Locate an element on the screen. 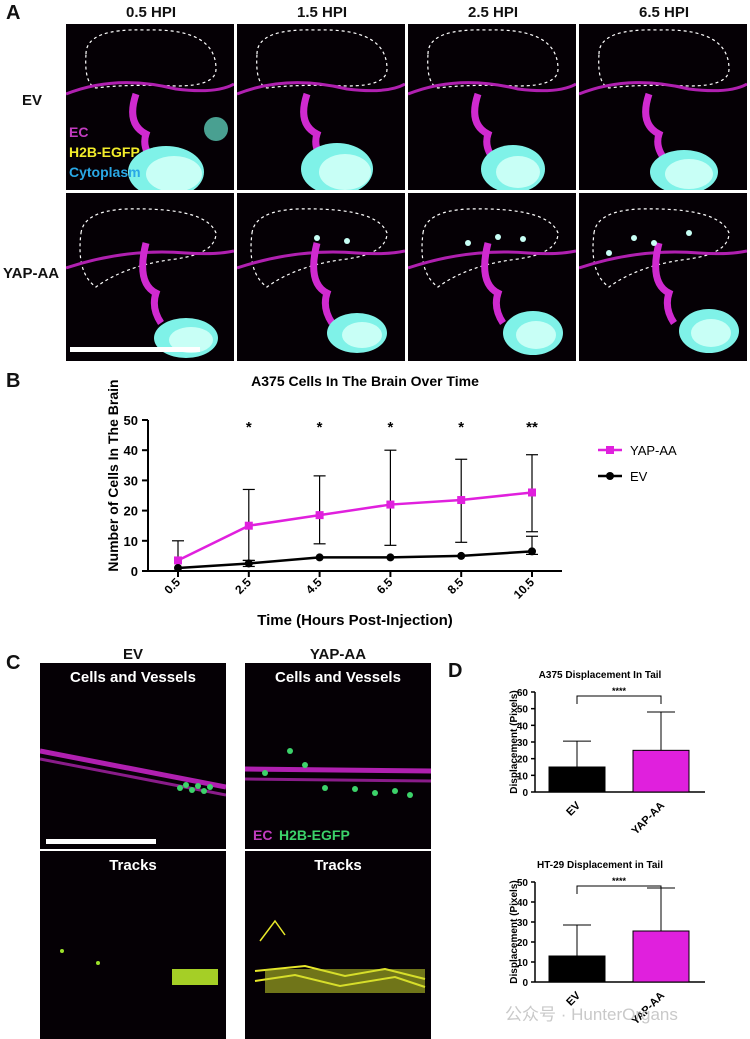 The image size is (750, 1039). tail-image-ev-cells: Cells and Vessels is located at coordinates (133, 756).